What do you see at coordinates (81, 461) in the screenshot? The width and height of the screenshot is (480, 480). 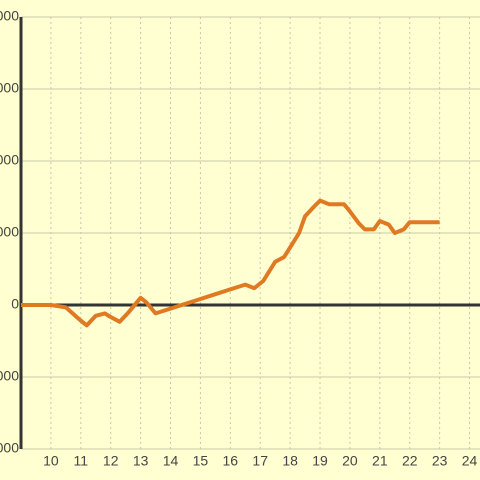 I see `x-tick-label: 11` at bounding box center [81, 461].